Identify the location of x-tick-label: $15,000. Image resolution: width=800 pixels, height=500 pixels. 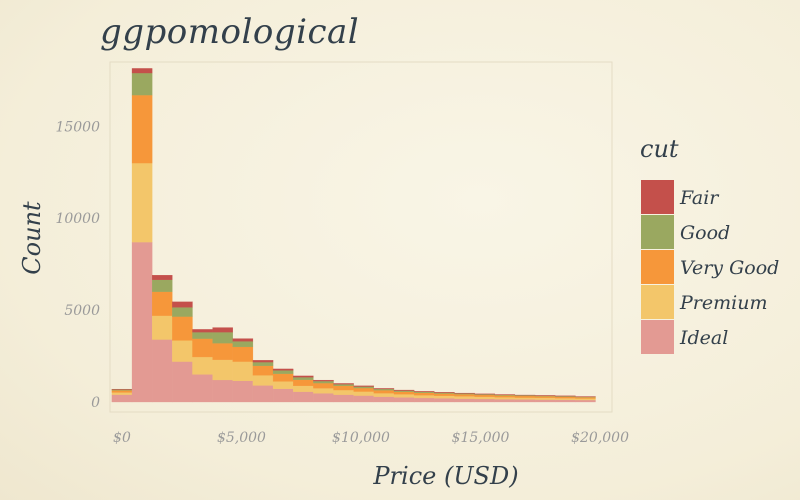
(481, 438).